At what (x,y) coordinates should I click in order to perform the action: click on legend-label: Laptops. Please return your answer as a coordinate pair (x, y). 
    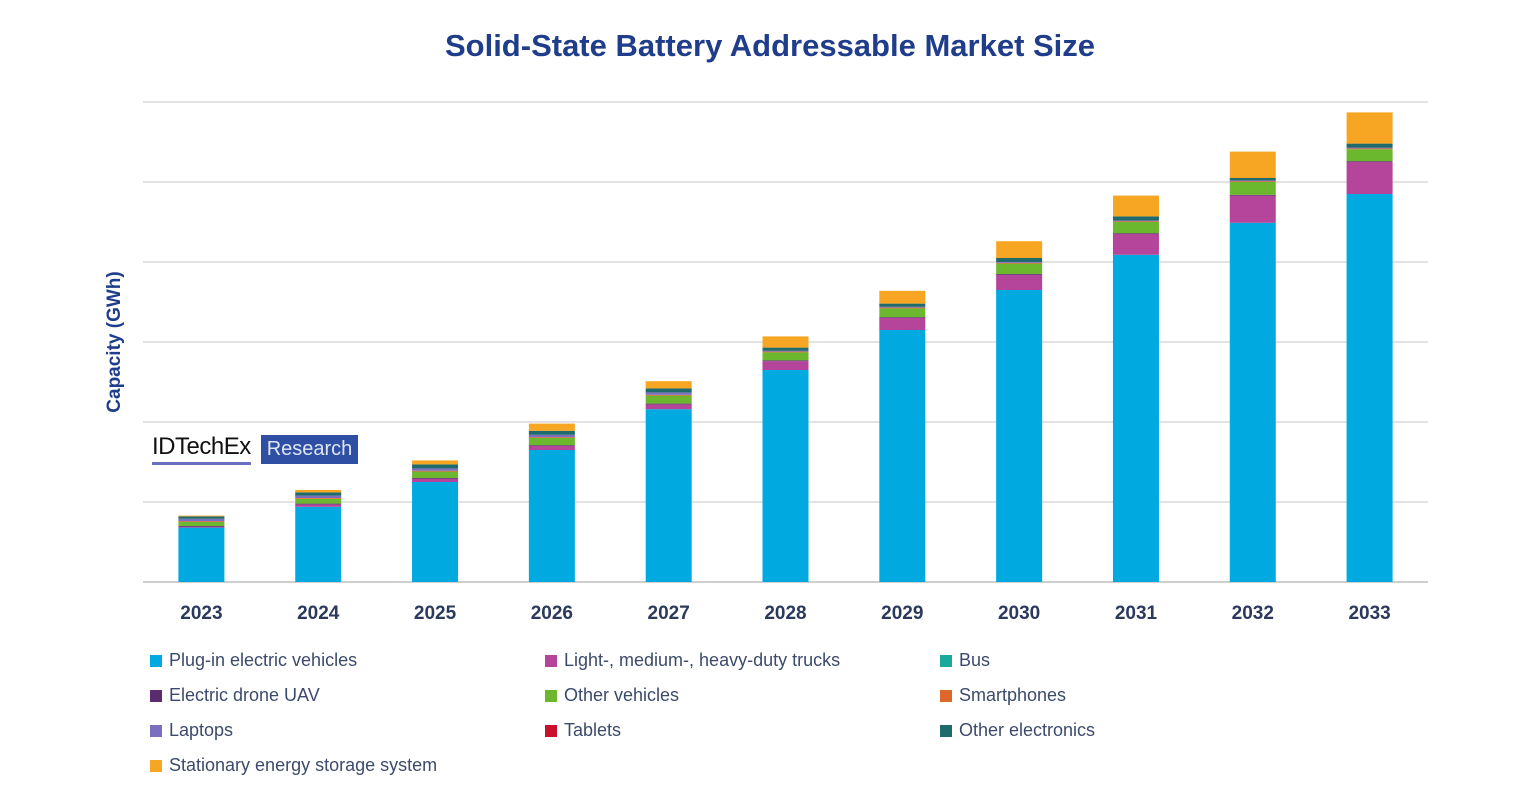
    Looking at the image, I should click on (201, 730).